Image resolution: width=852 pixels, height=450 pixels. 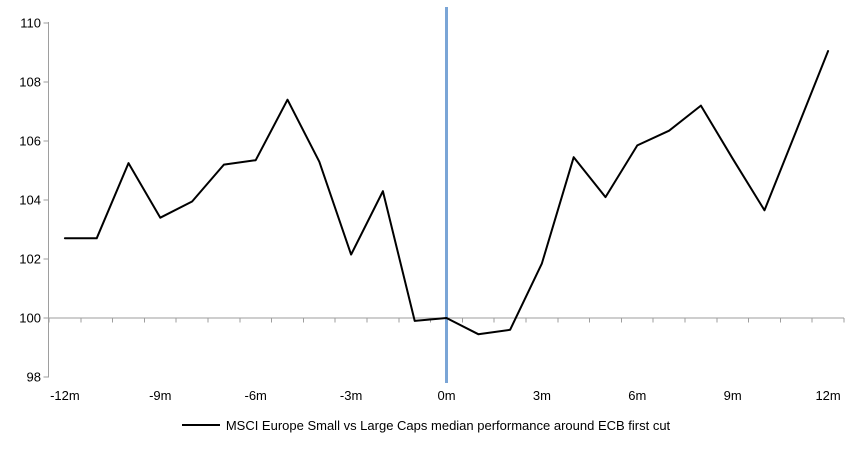 I want to click on x-tick-label: 12m, so click(x=827, y=395).